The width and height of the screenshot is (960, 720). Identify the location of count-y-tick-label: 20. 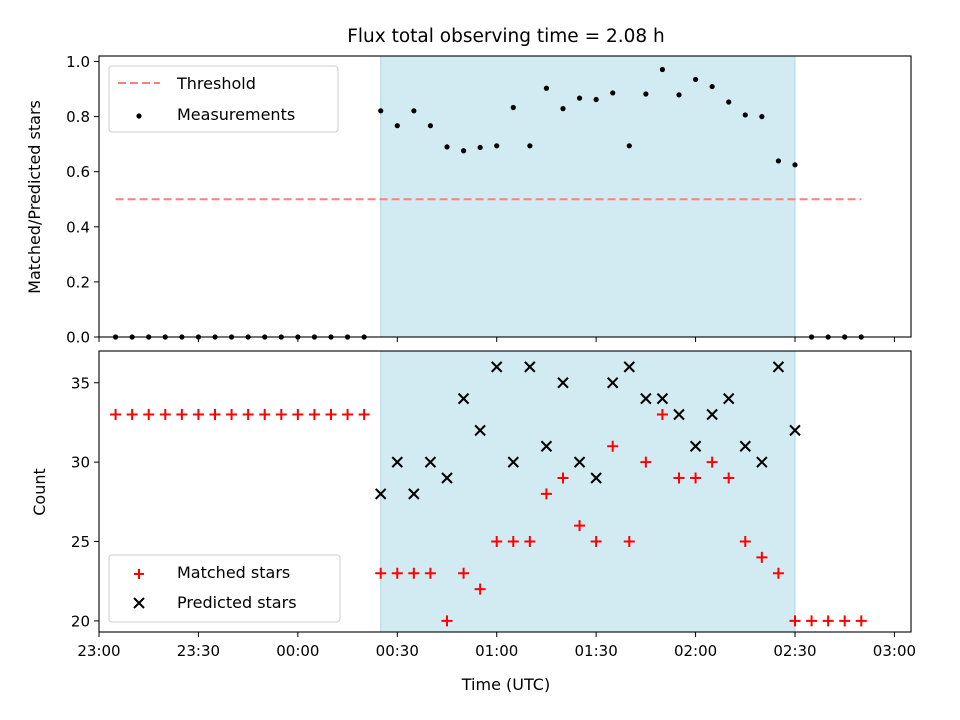
(80, 621).